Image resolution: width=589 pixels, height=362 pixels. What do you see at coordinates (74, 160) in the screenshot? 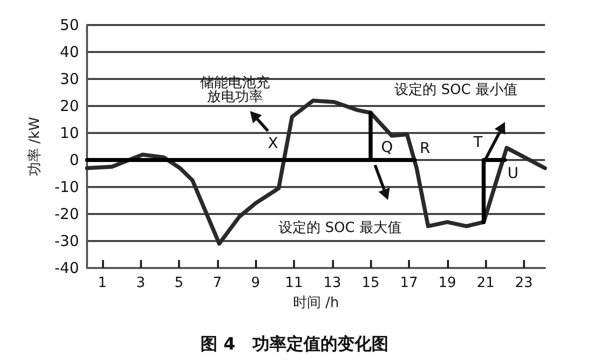
I see `y-tick-label: 0` at bounding box center [74, 160].